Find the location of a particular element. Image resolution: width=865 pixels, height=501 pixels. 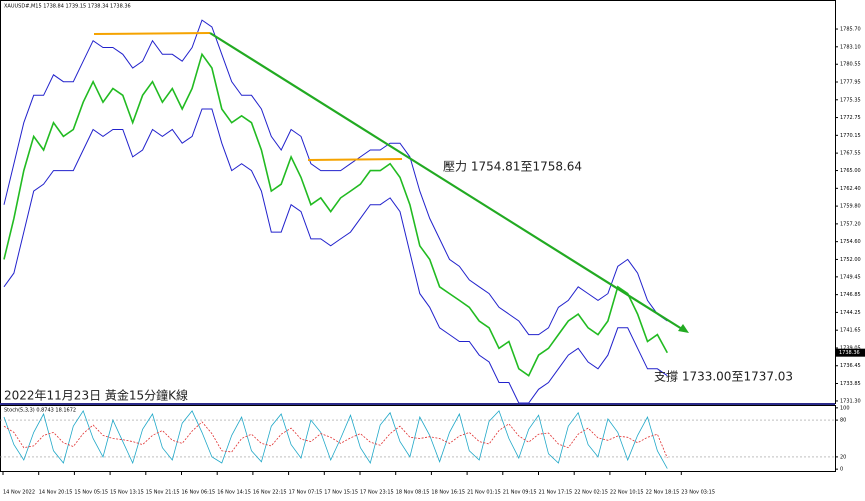

y-tick-label: 1770.15 is located at coordinates (850, 136).